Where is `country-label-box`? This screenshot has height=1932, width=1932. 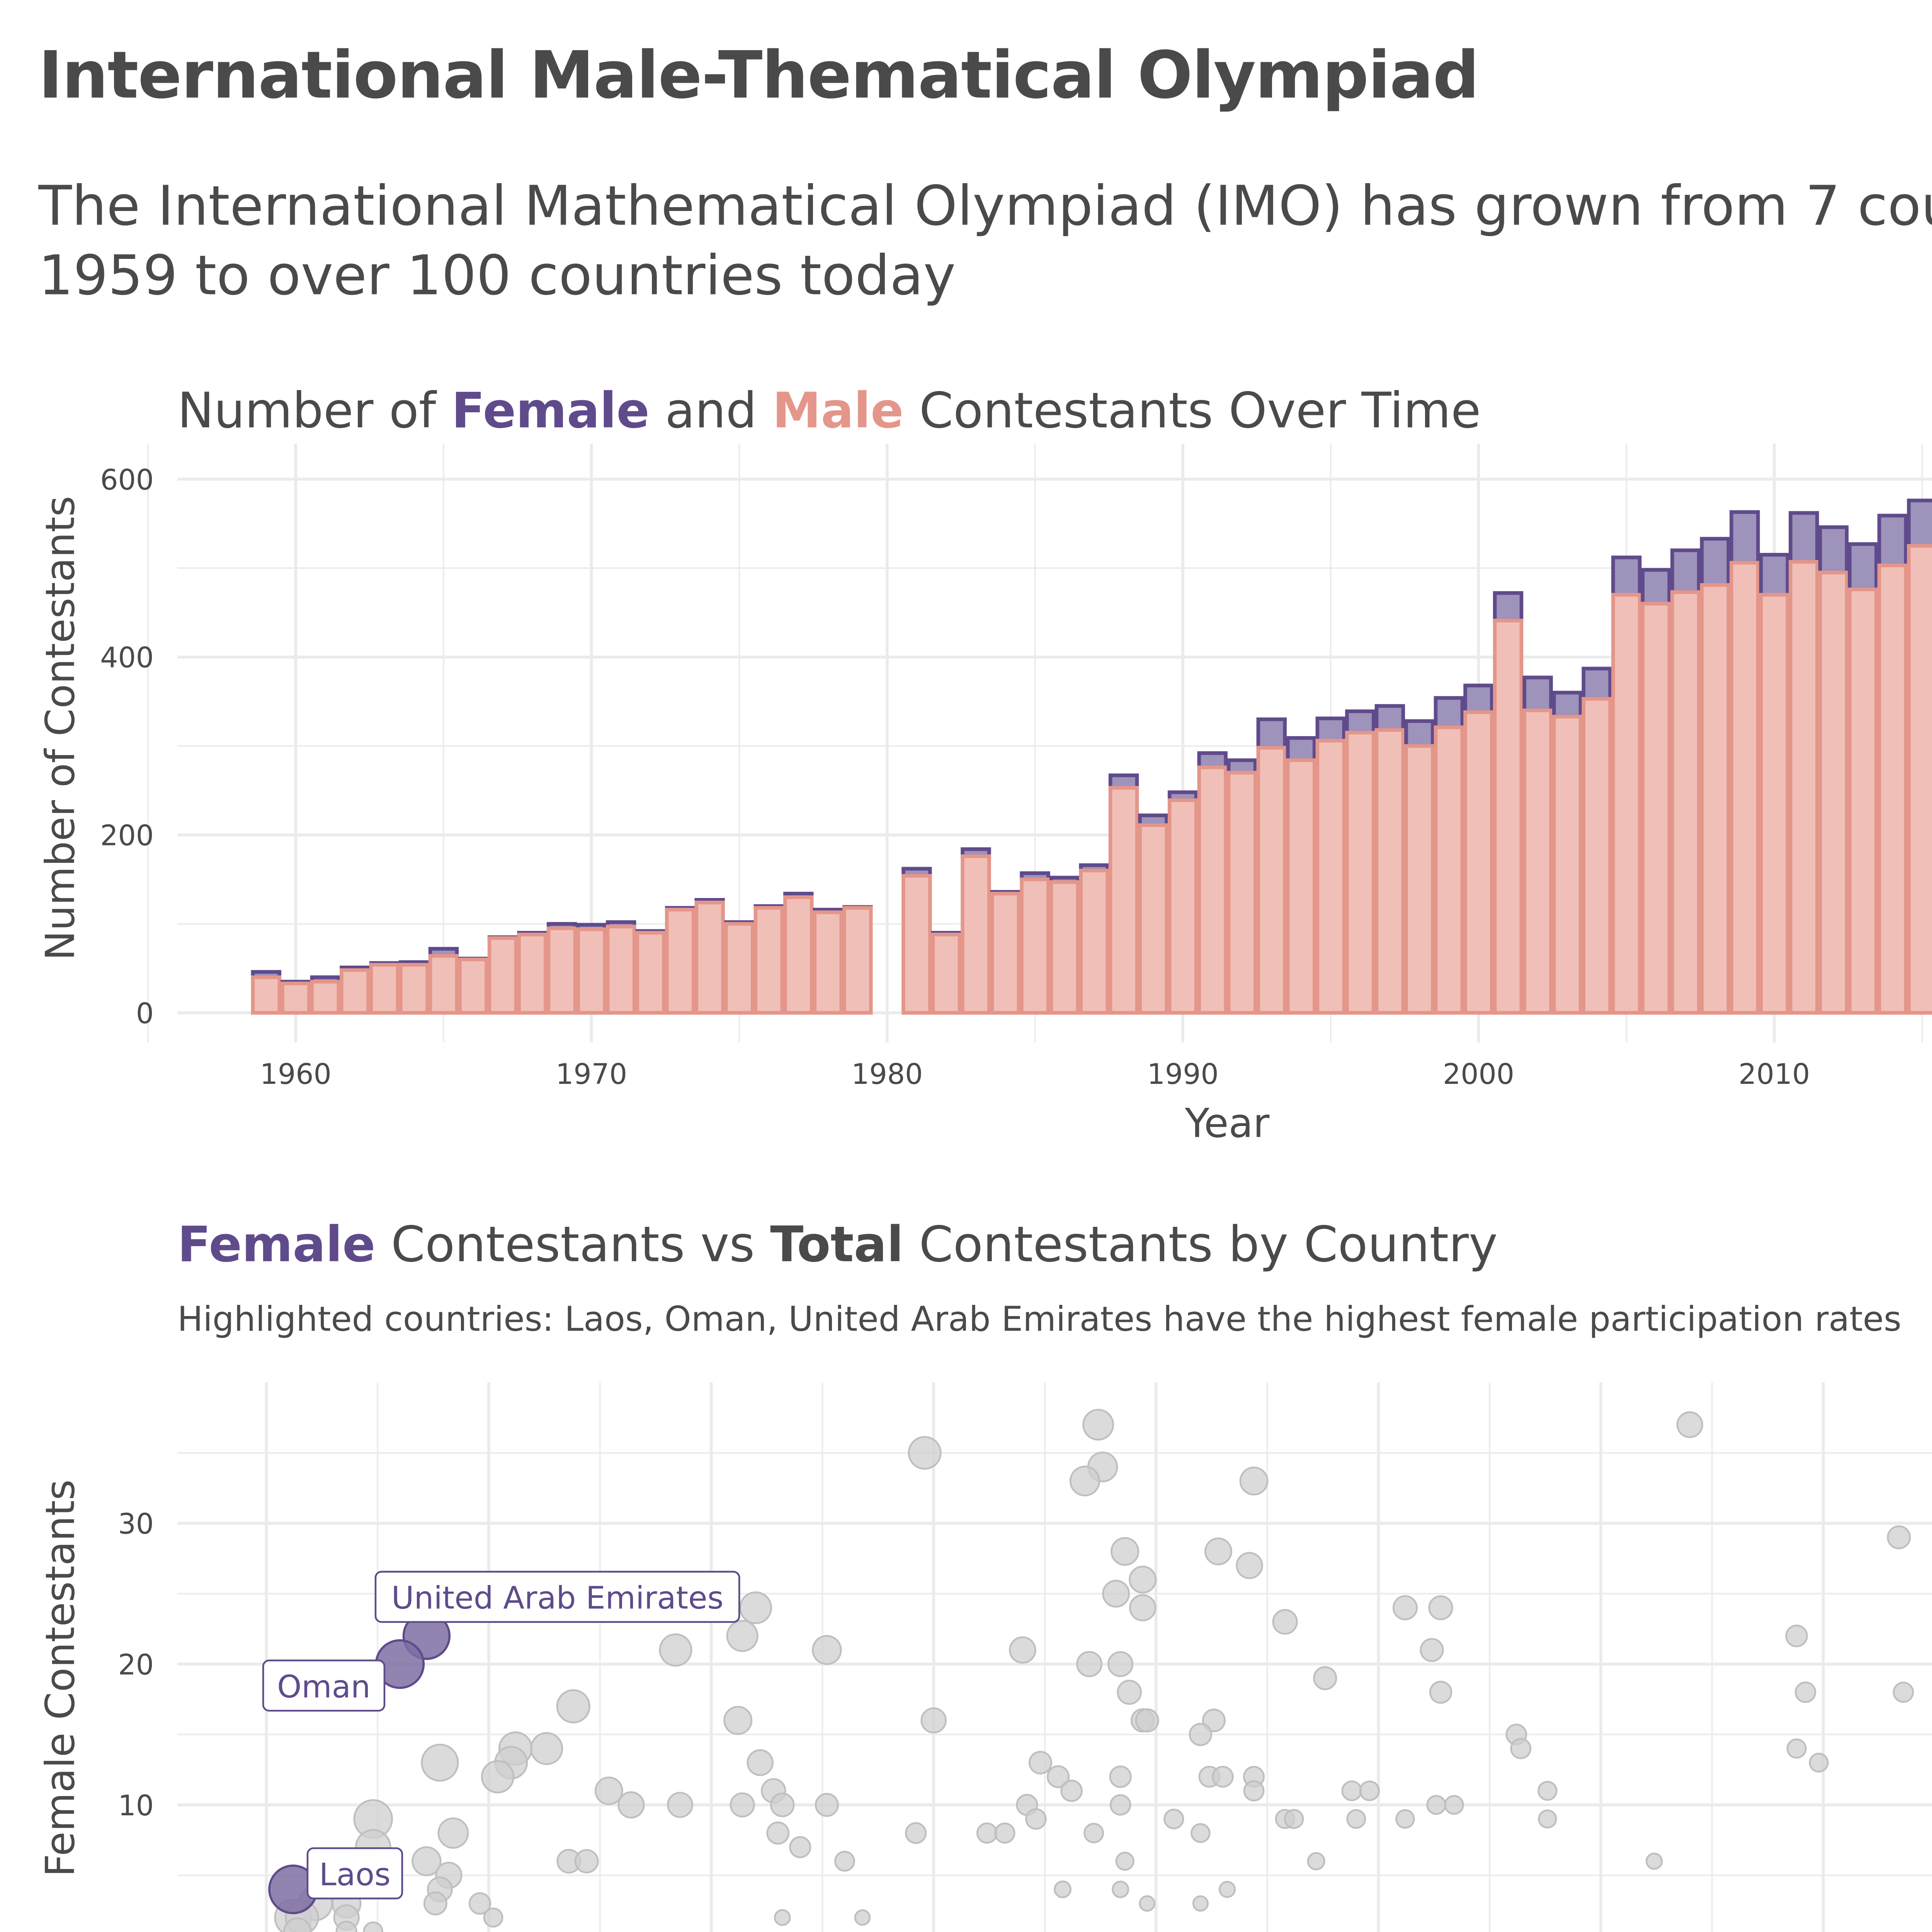
country-label-box is located at coordinates (324, 1685).